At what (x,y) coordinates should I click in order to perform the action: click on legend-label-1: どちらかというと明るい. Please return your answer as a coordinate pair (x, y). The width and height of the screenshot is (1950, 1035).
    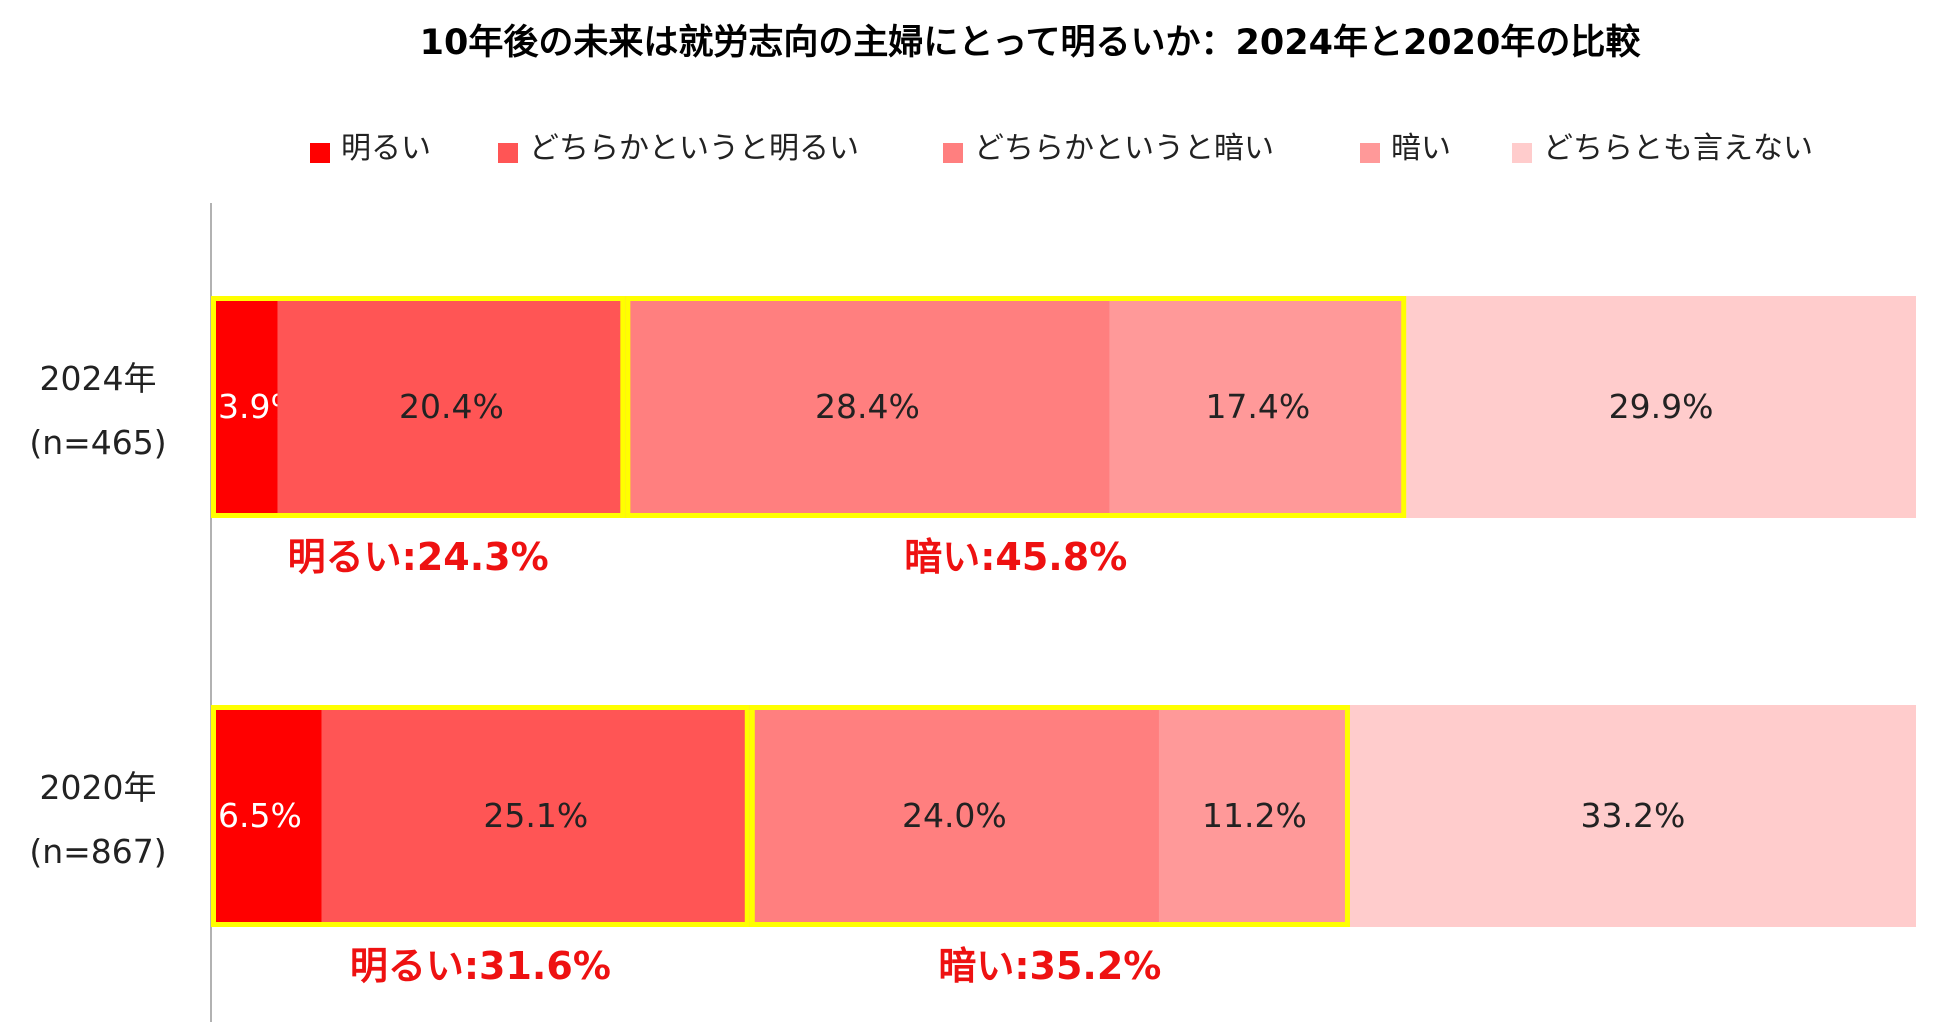
    Looking at the image, I should click on (694, 148).